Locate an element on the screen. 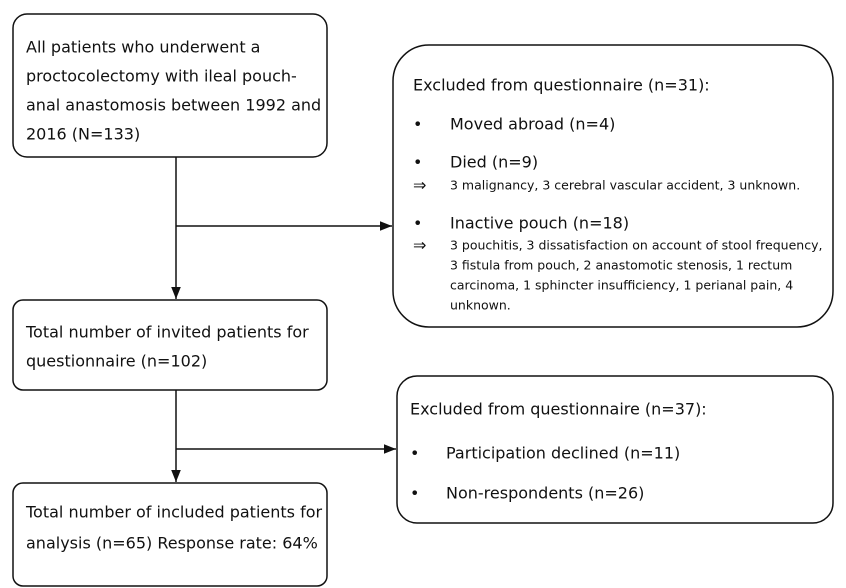 Image resolution: width=846 pixels, height=588 pixels. node-text: analysis (n=65) Response rate: 64% is located at coordinates (172, 543).